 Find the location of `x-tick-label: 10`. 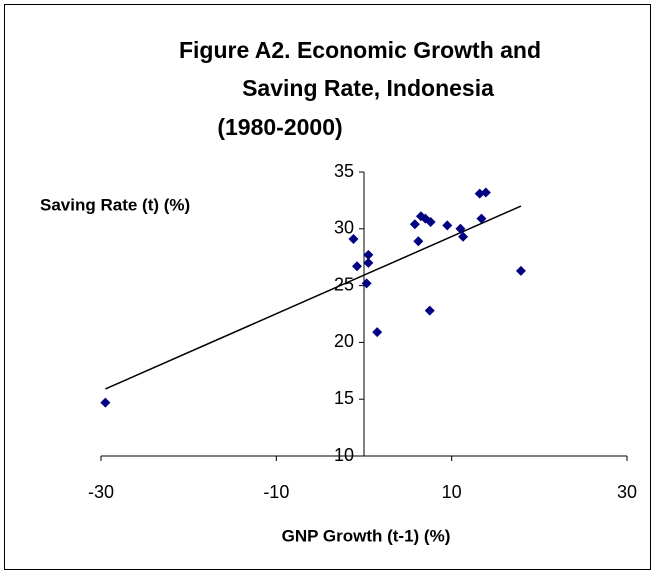

x-tick-label: 10 is located at coordinates (452, 492).